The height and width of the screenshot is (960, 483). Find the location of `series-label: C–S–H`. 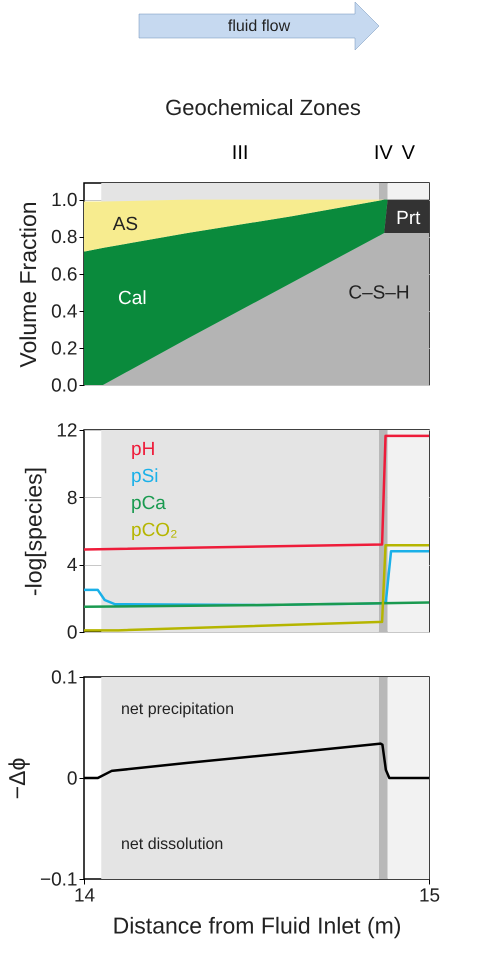

series-label: C–S–H is located at coordinates (379, 293).